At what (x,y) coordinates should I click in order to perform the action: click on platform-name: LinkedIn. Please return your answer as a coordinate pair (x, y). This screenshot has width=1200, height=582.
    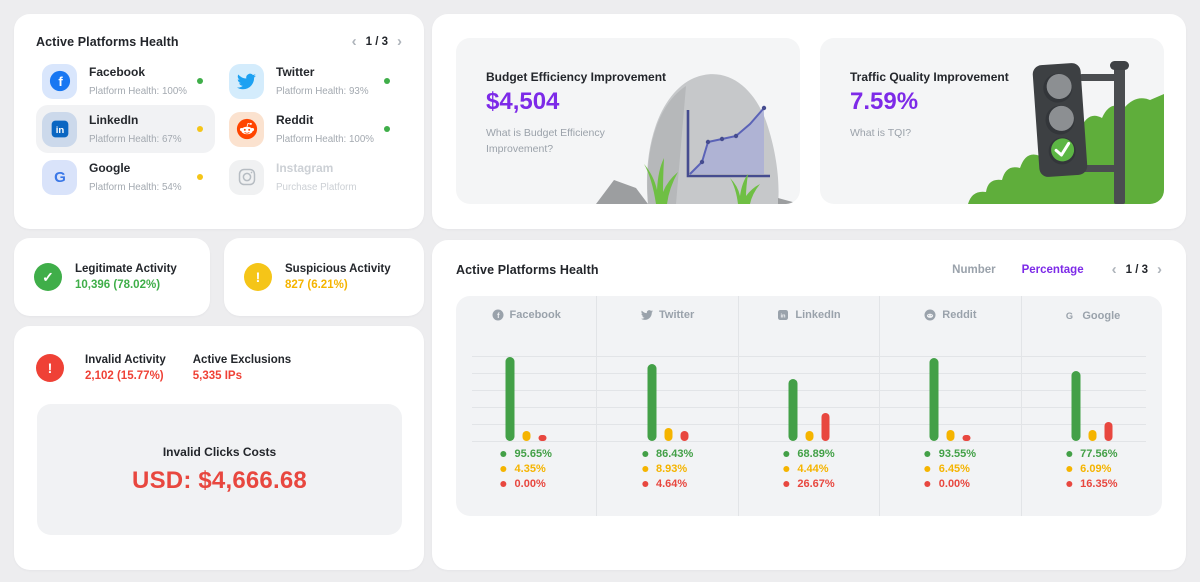
    Looking at the image, I should click on (114, 120).